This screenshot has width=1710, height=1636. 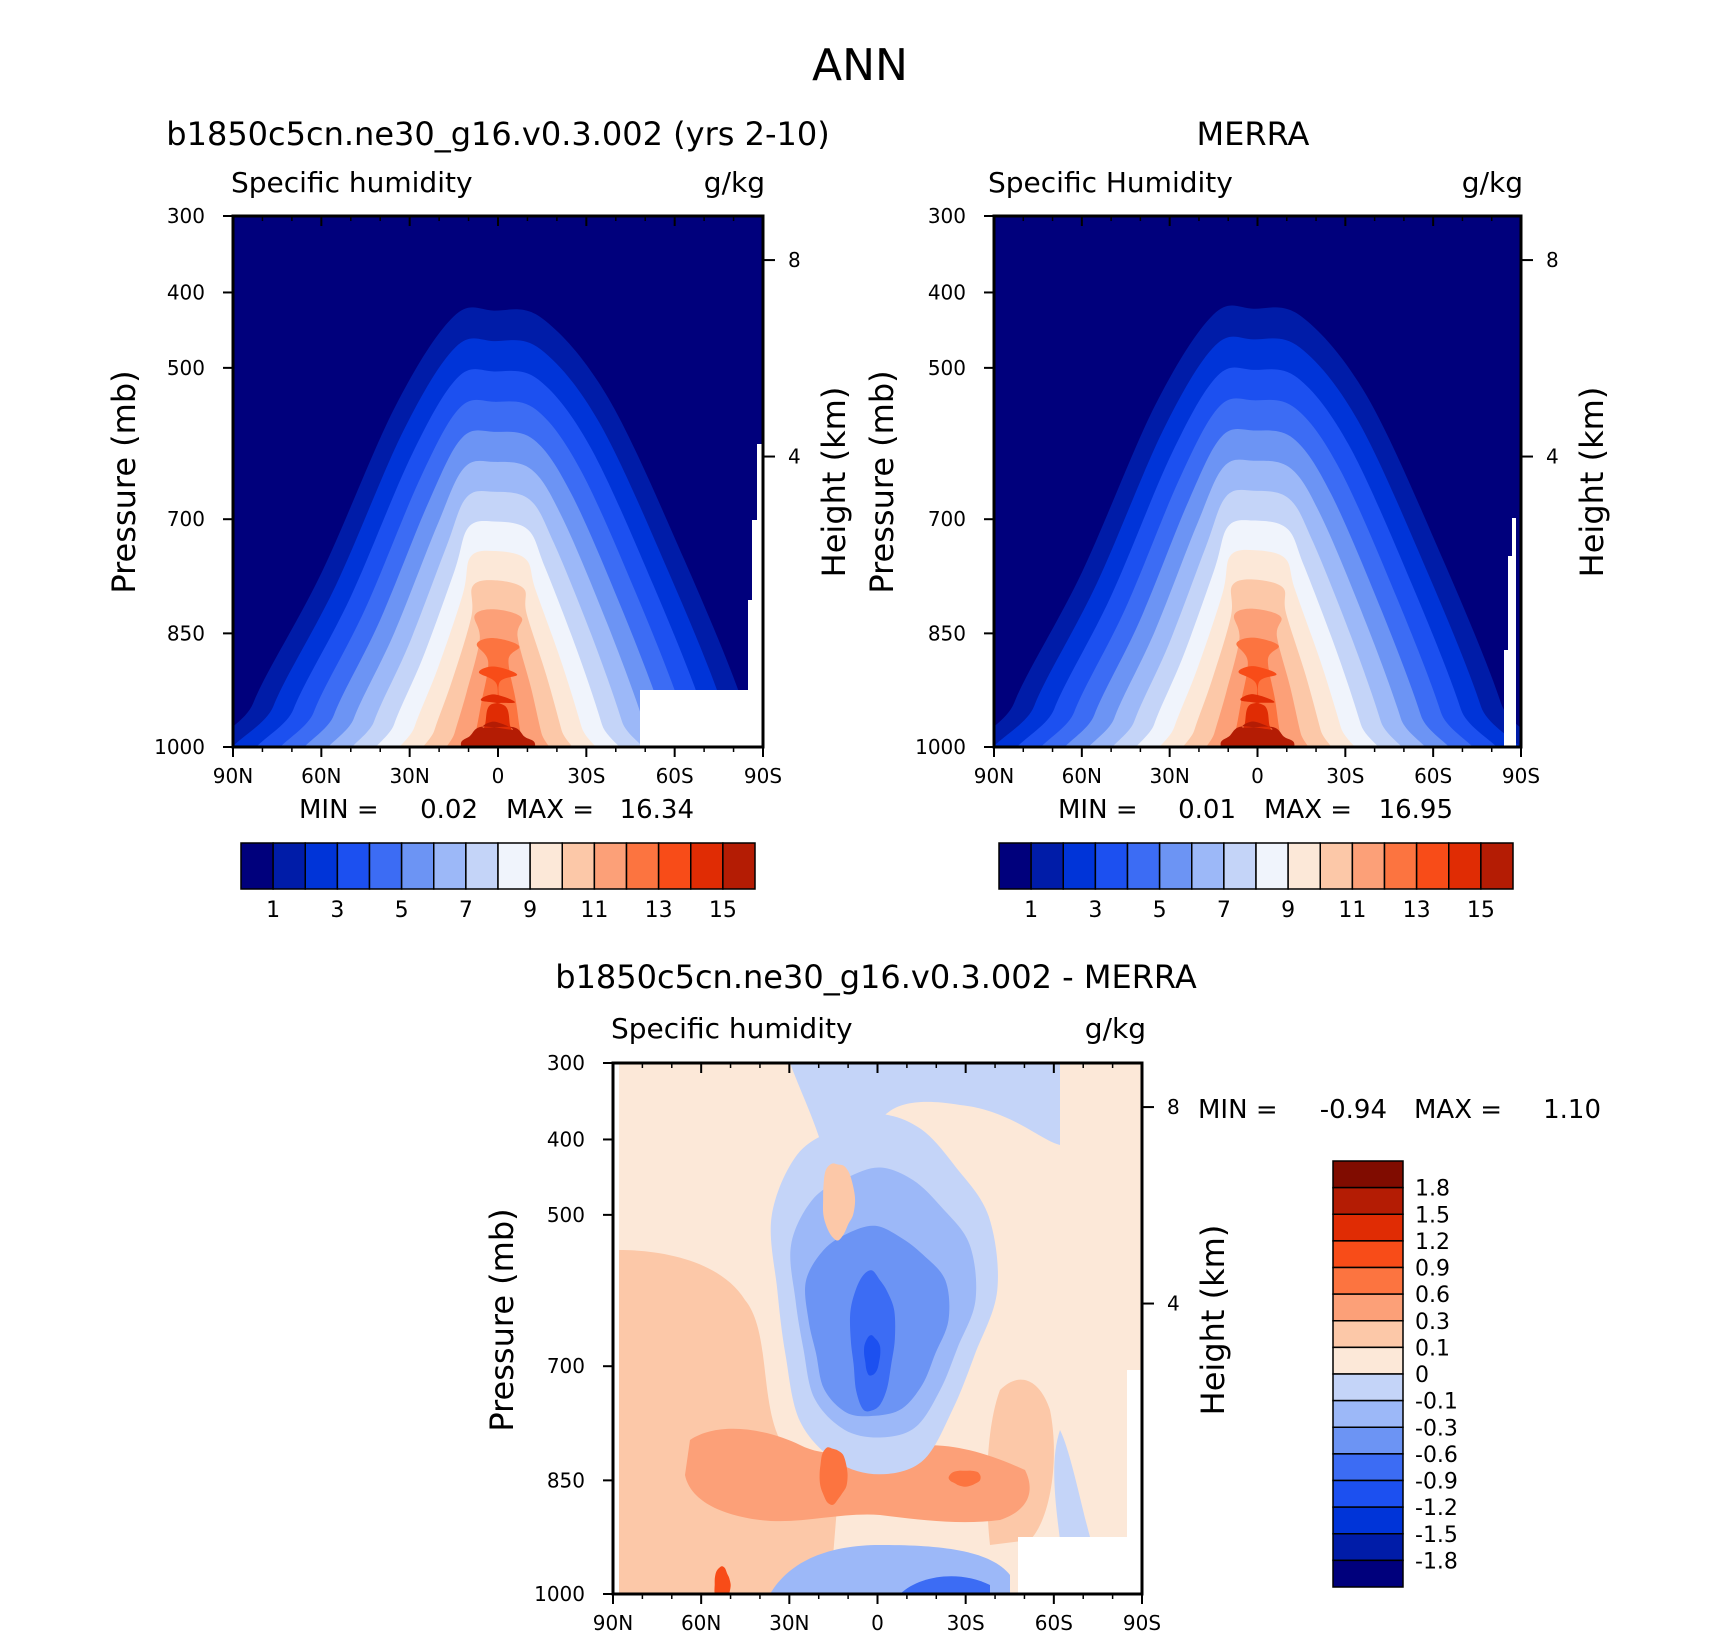 I want to click on y-tick-label: 1000, so click(x=559, y=1594).